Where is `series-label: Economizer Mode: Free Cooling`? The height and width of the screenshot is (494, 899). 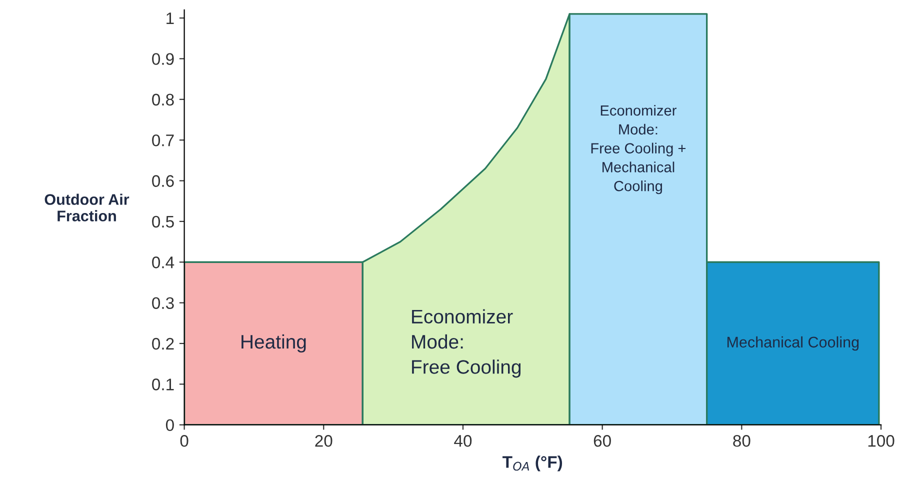 series-label: Economizer Mode: Free Cooling is located at coordinates (466, 343).